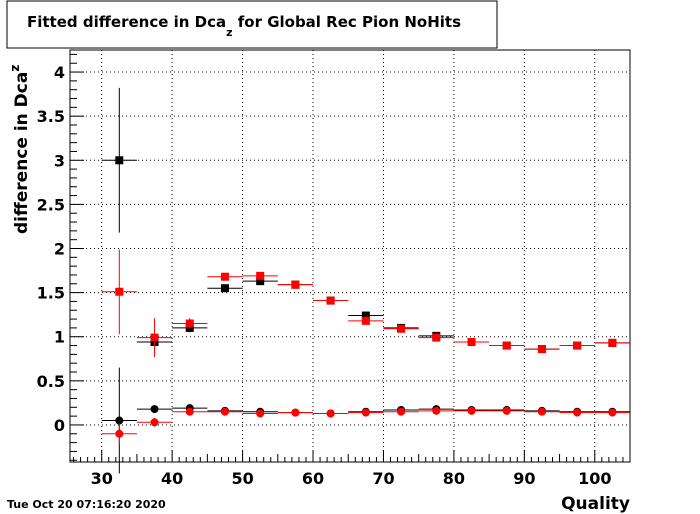 This screenshot has height=514, width=700. What do you see at coordinates (347, 22) in the screenshot?
I see `chart-title-suffix: for Global Rec Pion NoHits` at bounding box center [347, 22].